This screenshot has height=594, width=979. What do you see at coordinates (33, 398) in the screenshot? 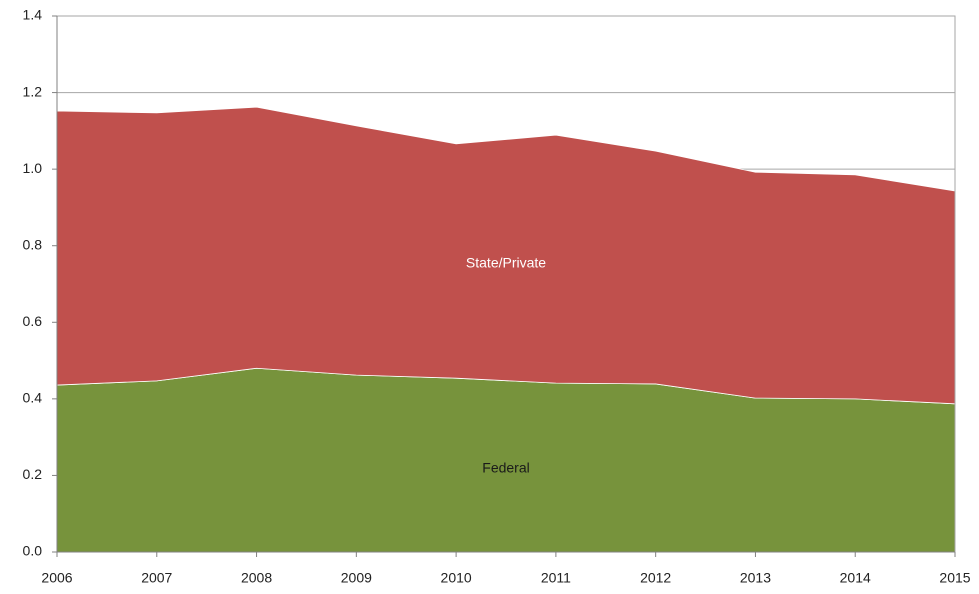
I see `y-tick-label: 0.4` at bounding box center [33, 398].